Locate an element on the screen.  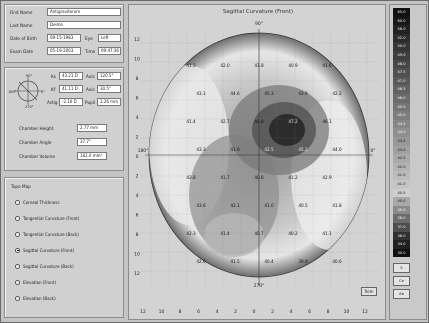
map-option-2: Tangential Curvature (Back) is located at coordinates (47, 234).